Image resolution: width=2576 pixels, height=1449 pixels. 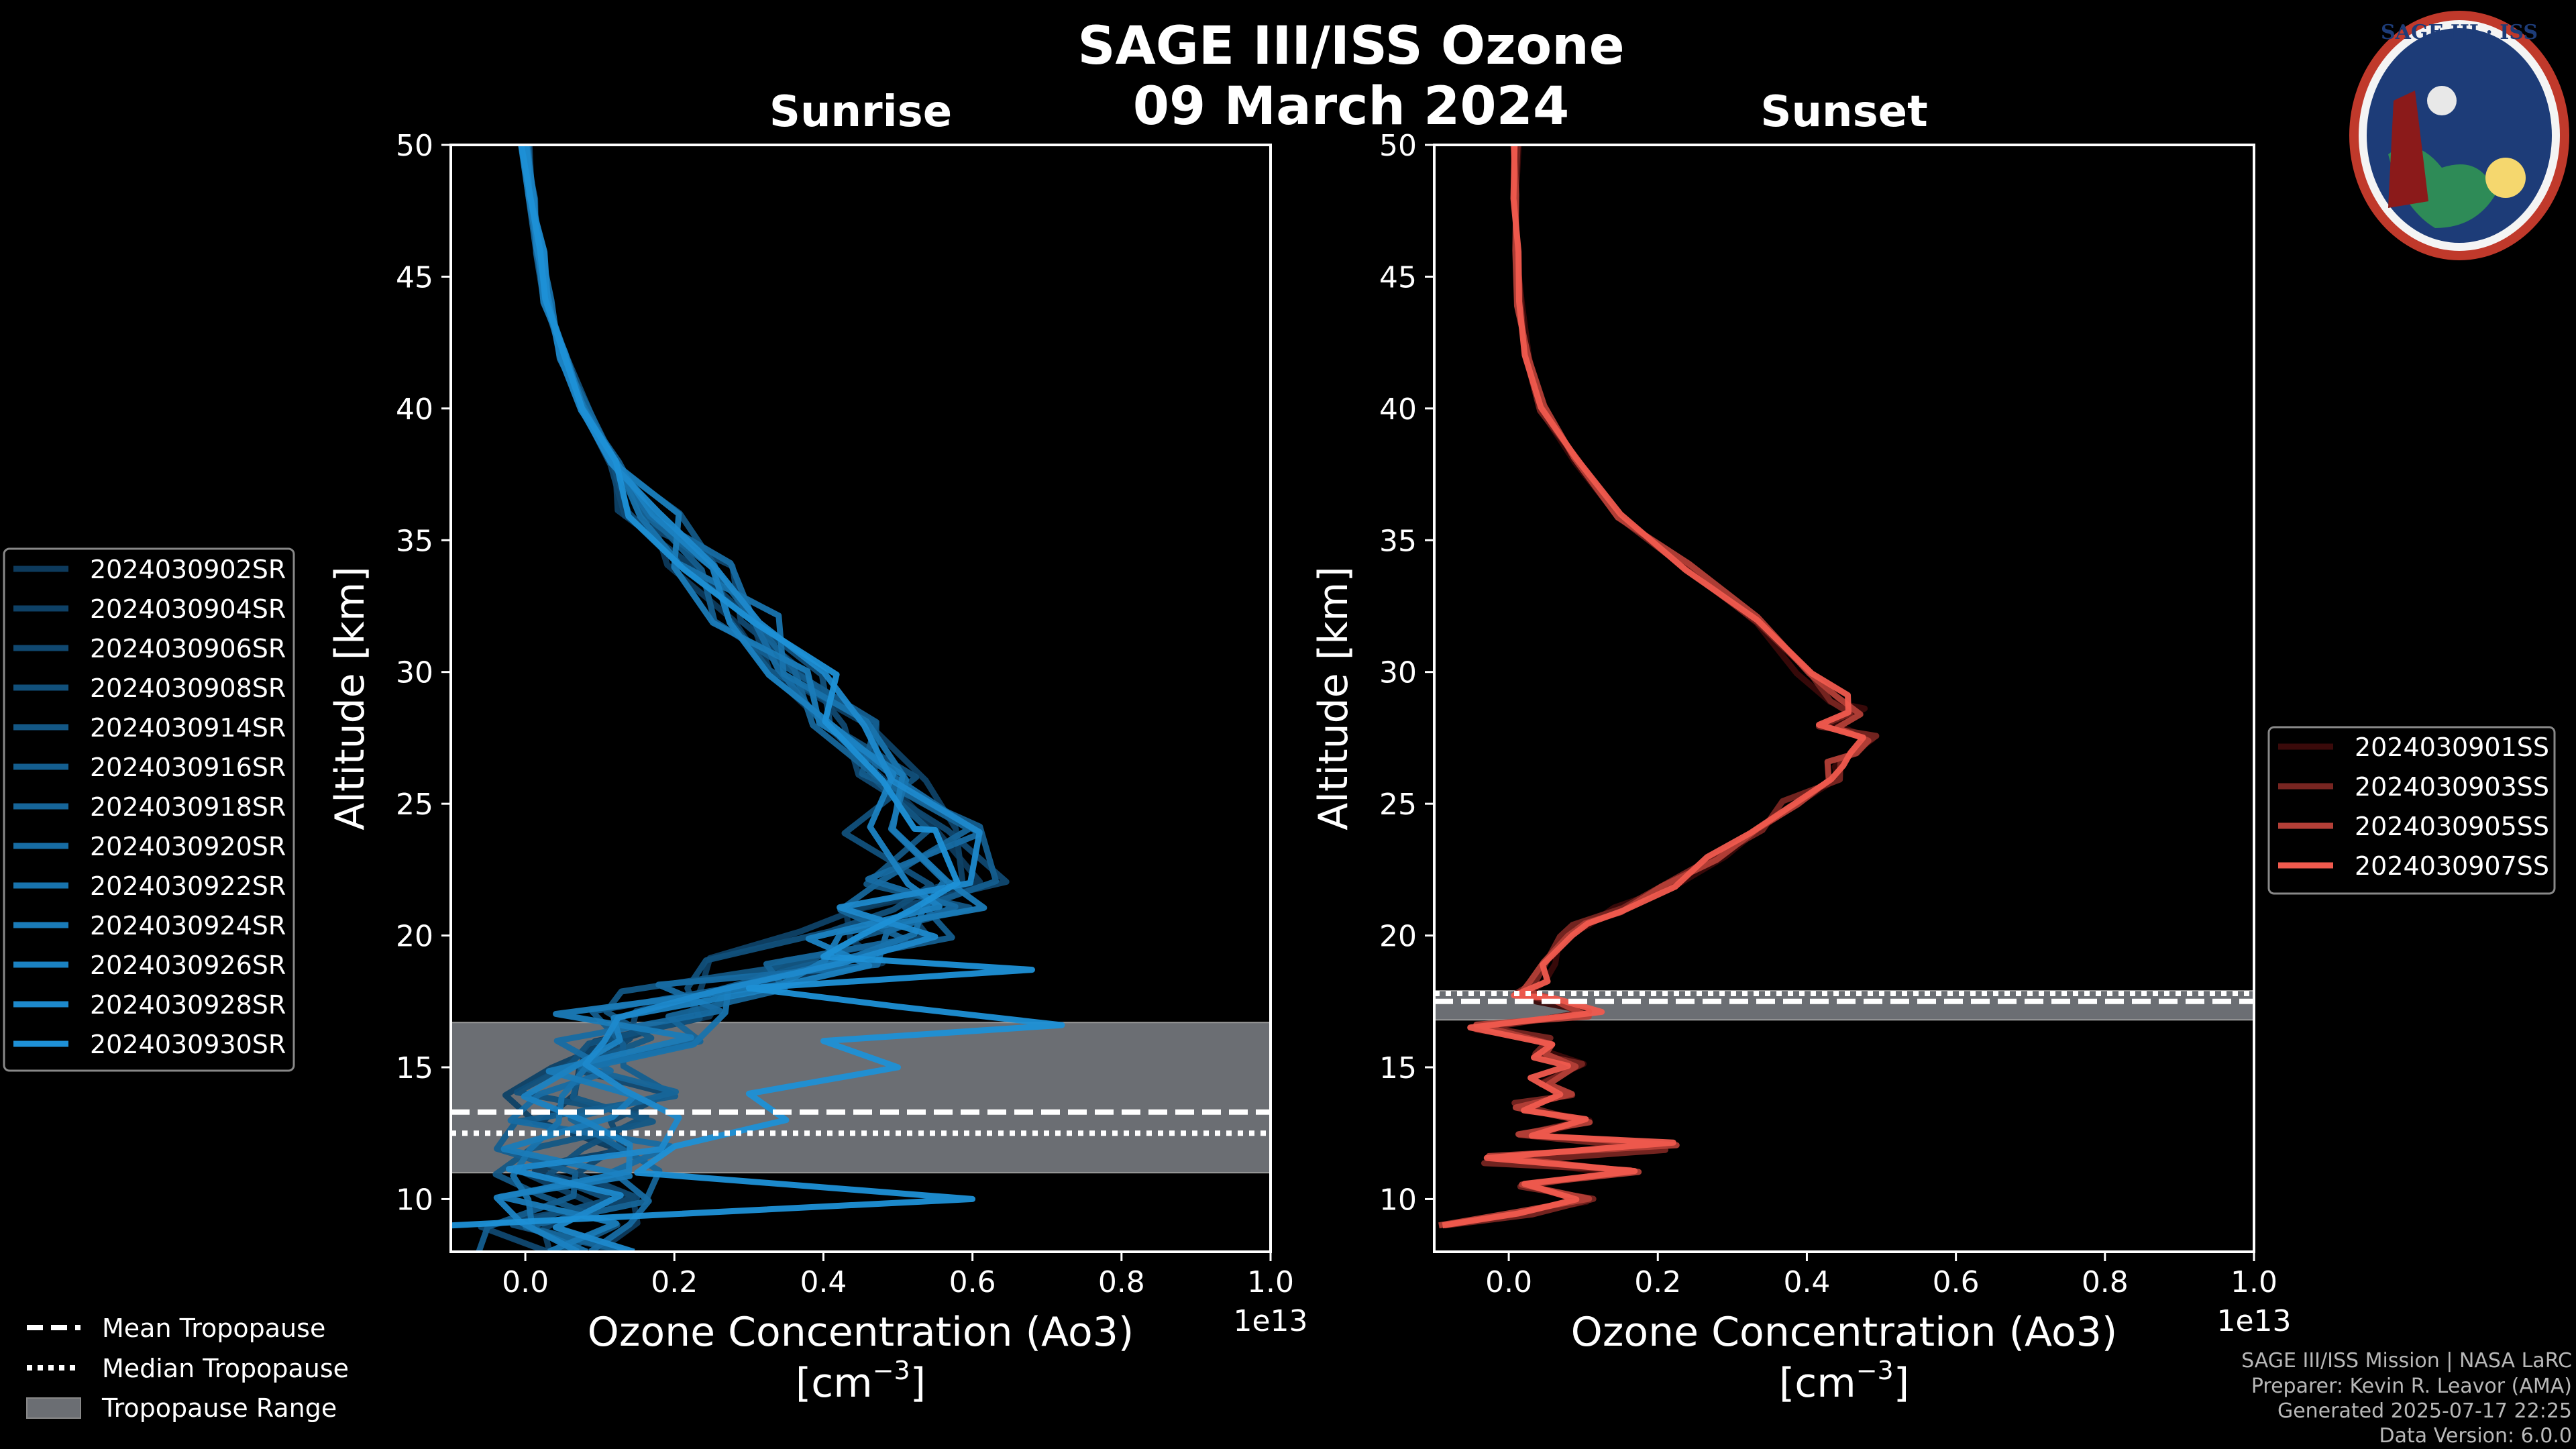 I want to click on sunrise-legend-label: 2024030904SR, so click(x=188, y=609).